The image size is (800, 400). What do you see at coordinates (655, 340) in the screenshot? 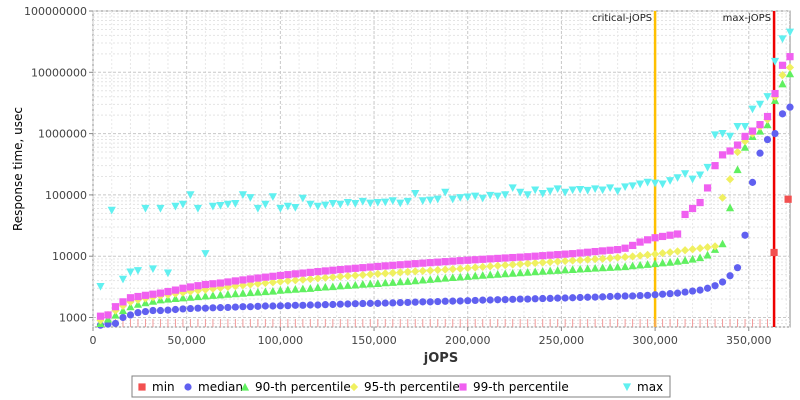
I see `x-tick-label: 300,000` at bounding box center [655, 340].